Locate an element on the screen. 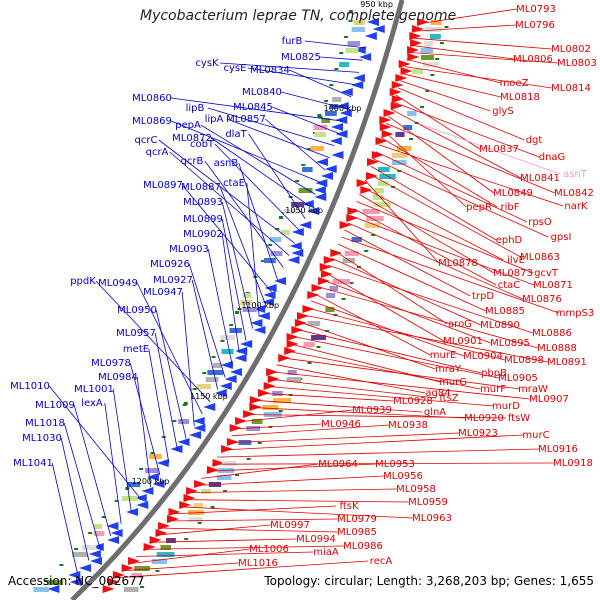  scale-mark-label: 950 kbp is located at coordinates (376, 4).